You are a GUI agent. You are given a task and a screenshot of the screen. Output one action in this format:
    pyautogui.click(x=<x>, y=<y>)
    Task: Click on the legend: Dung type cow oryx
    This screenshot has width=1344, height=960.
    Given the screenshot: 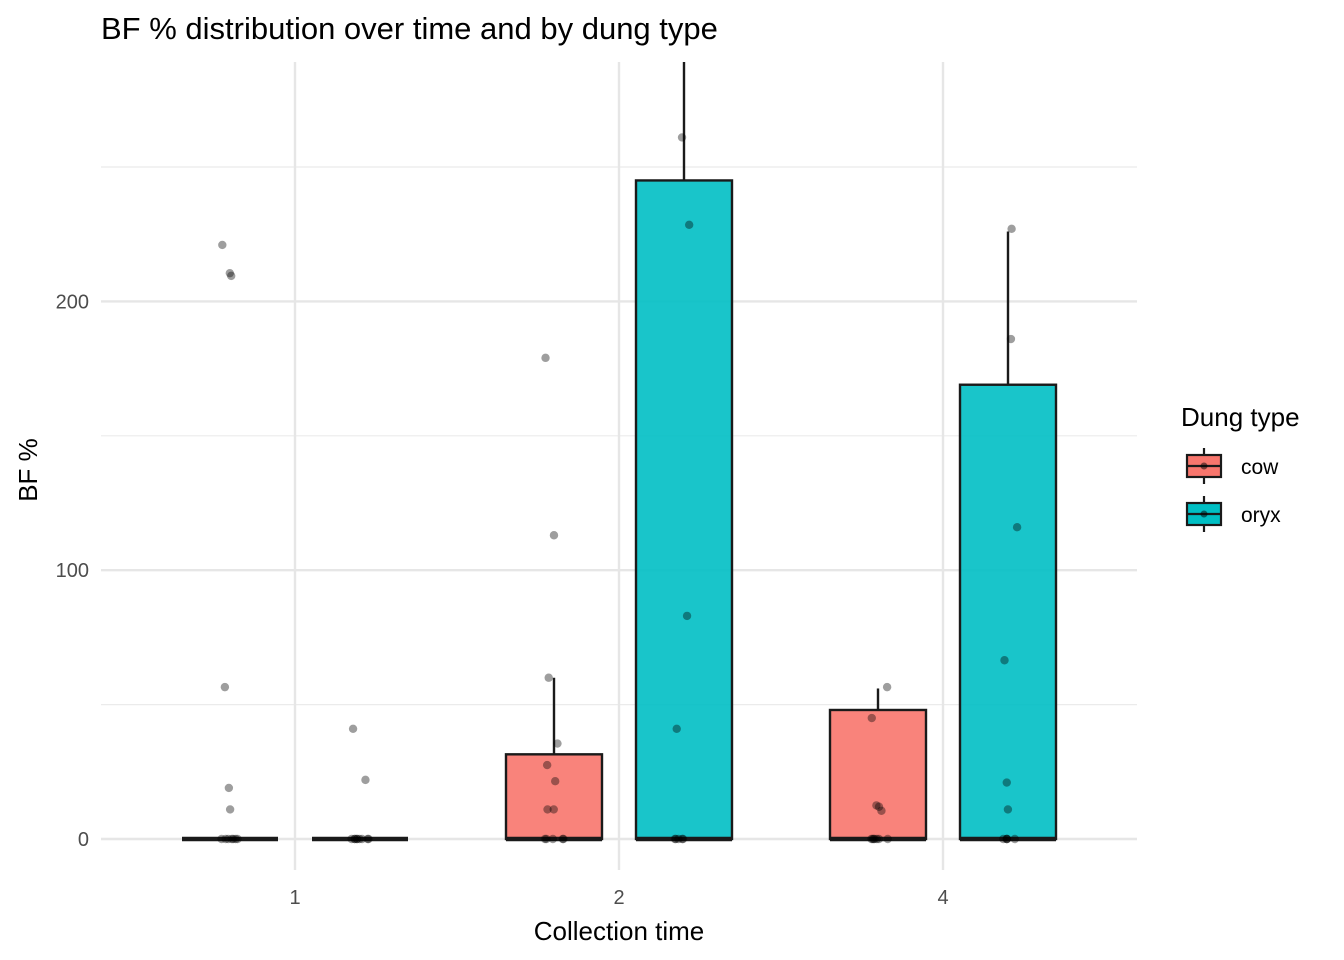 What is the action you would take?
    pyautogui.click(x=1240, y=467)
    